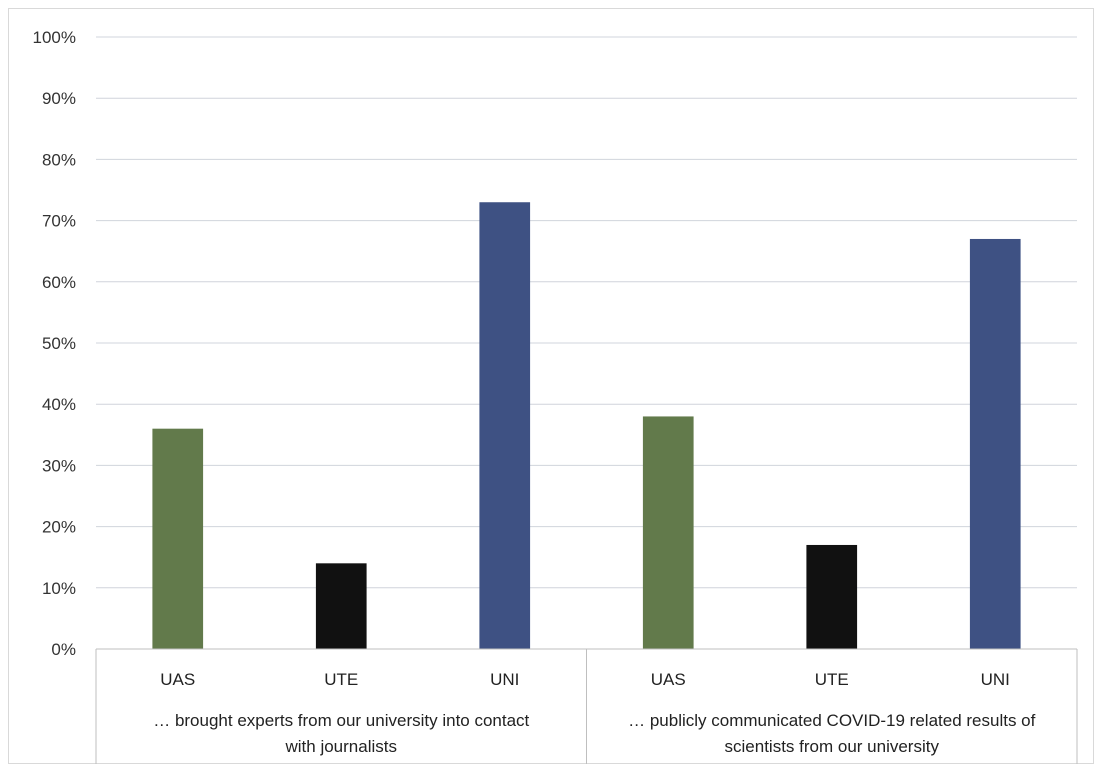 This screenshot has width=1099, height=771. What do you see at coordinates (586, 706) in the screenshot?
I see `x-axis` at bounding box center [586, 706].